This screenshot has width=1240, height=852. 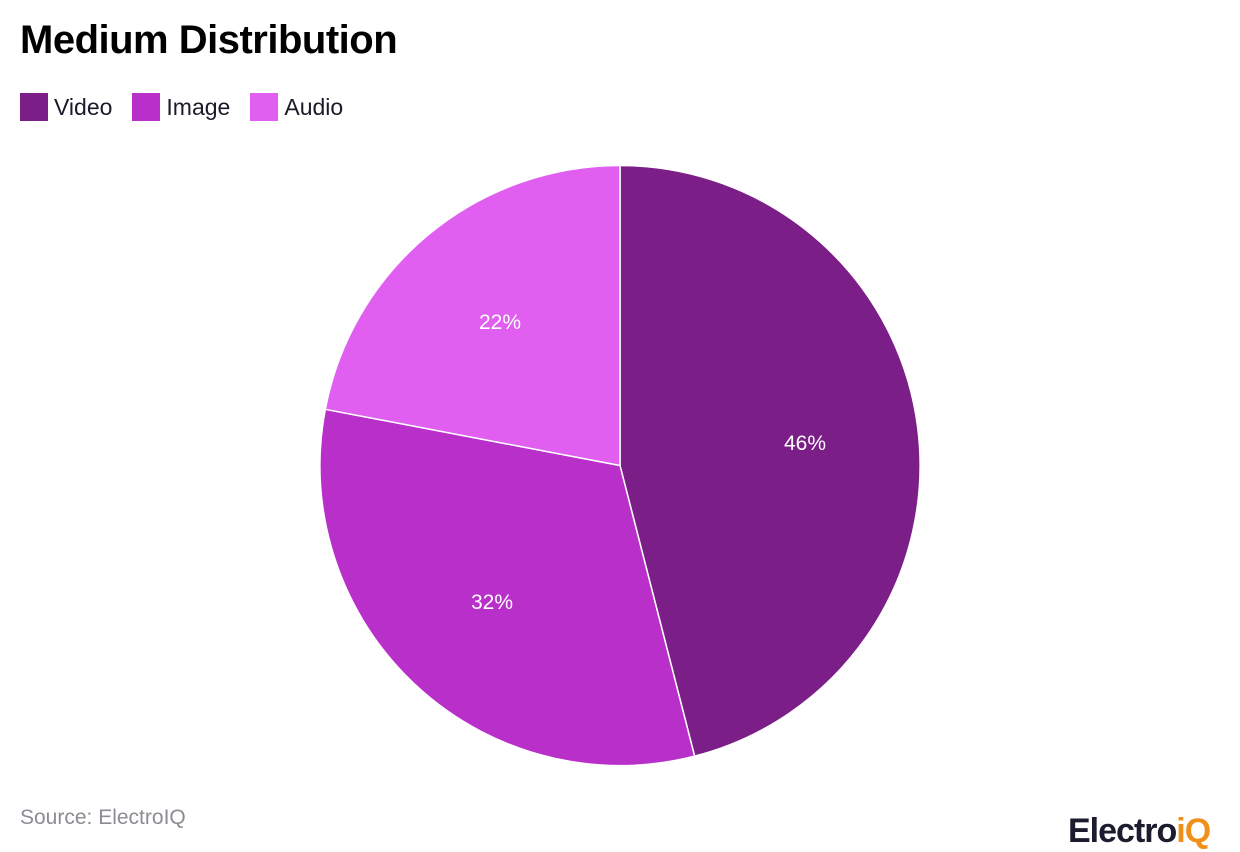 I want to click on chart-title: Medium Distribution, so click(x=209, y=40).